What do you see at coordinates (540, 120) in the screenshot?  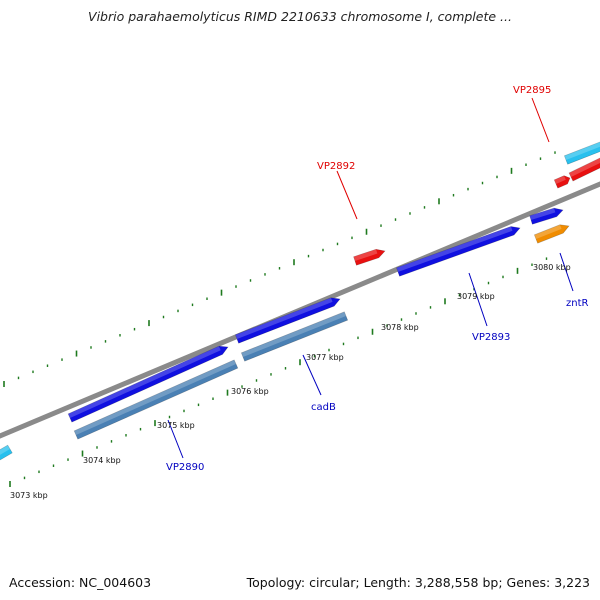 I see `callout-vp2895` at bounding box center [540, 120].